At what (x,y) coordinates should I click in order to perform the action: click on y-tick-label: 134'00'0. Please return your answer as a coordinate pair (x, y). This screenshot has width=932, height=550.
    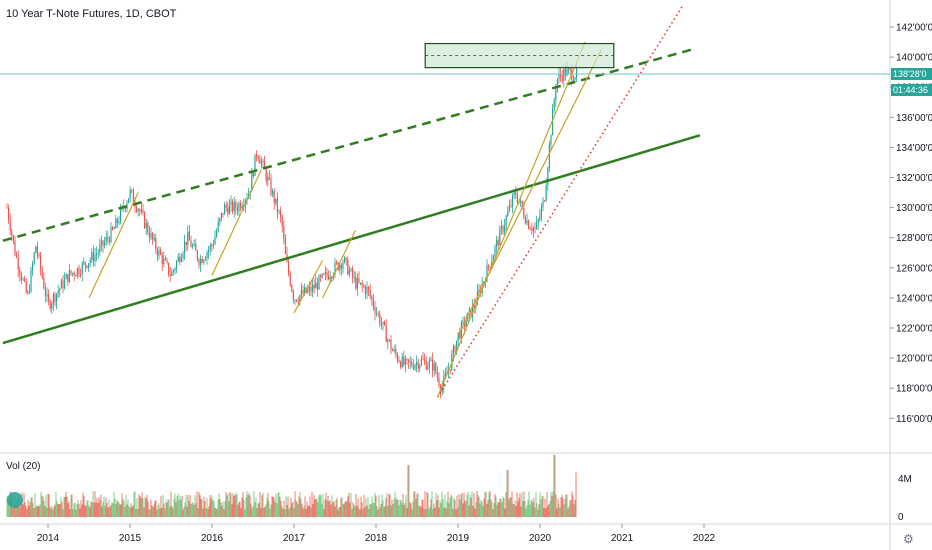
    Looking at the image, I should click on (914, 148).